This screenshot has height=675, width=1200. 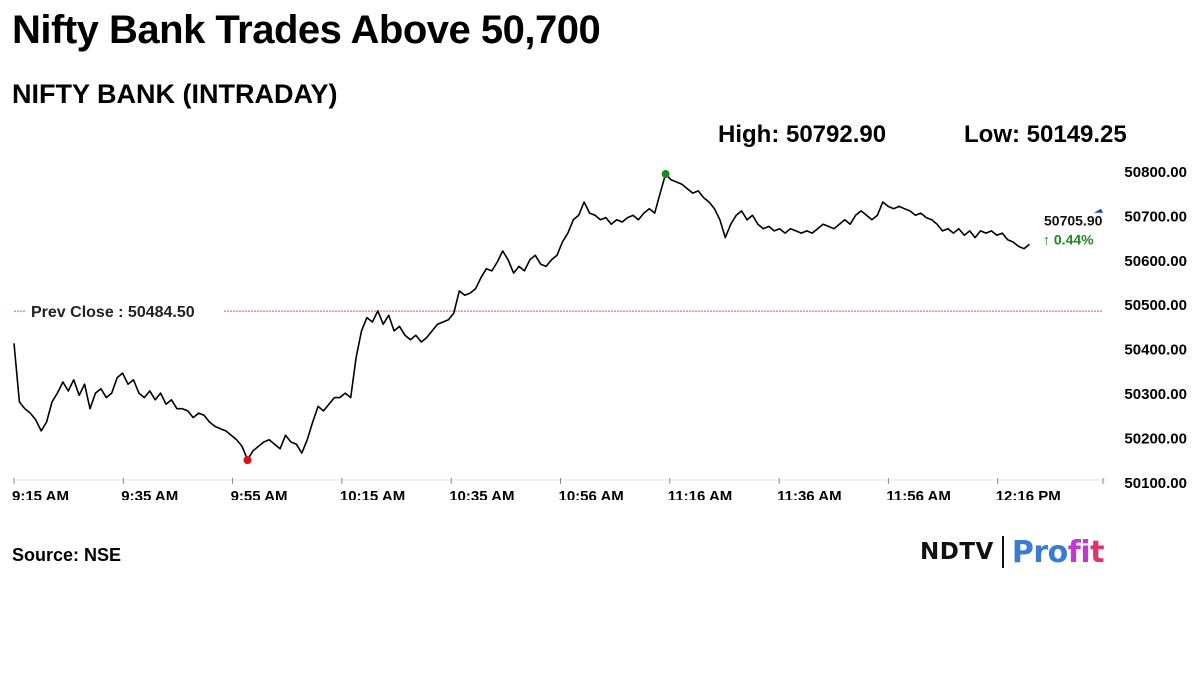 I want to click on low-marker, so click(x=247, y=460).